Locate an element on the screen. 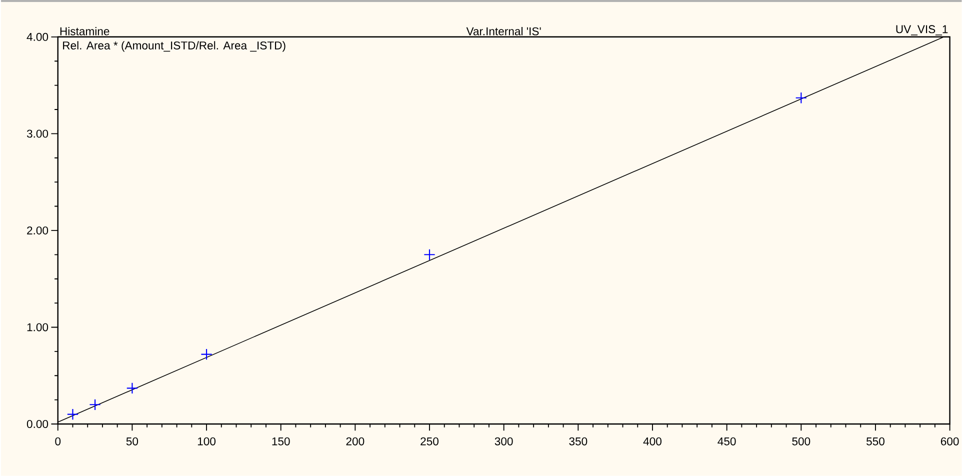  x-tick-label: 200 is located at coordinates (355, 441).